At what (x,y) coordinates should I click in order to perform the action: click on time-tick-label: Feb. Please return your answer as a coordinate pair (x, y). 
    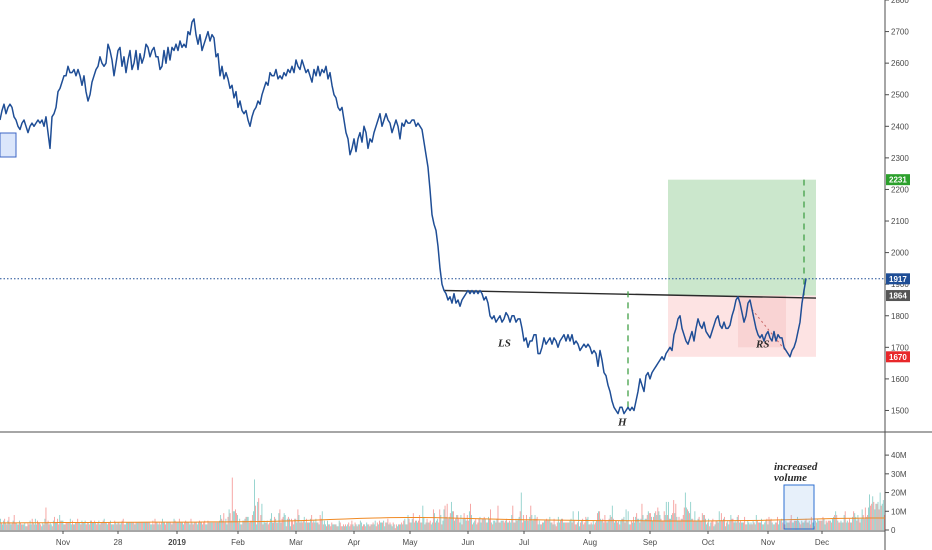
    Looking at the image, I should click on (238, 542).